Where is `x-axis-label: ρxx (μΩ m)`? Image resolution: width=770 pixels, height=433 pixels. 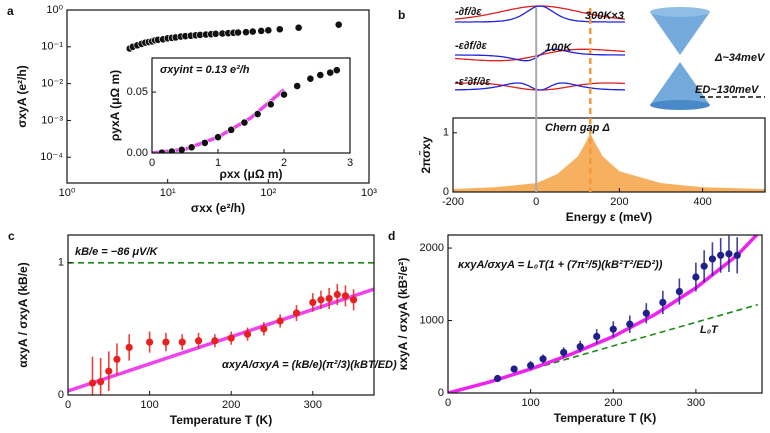 x-axis-label: ρxx (μΩ m) is located at coordinates (250, 174).